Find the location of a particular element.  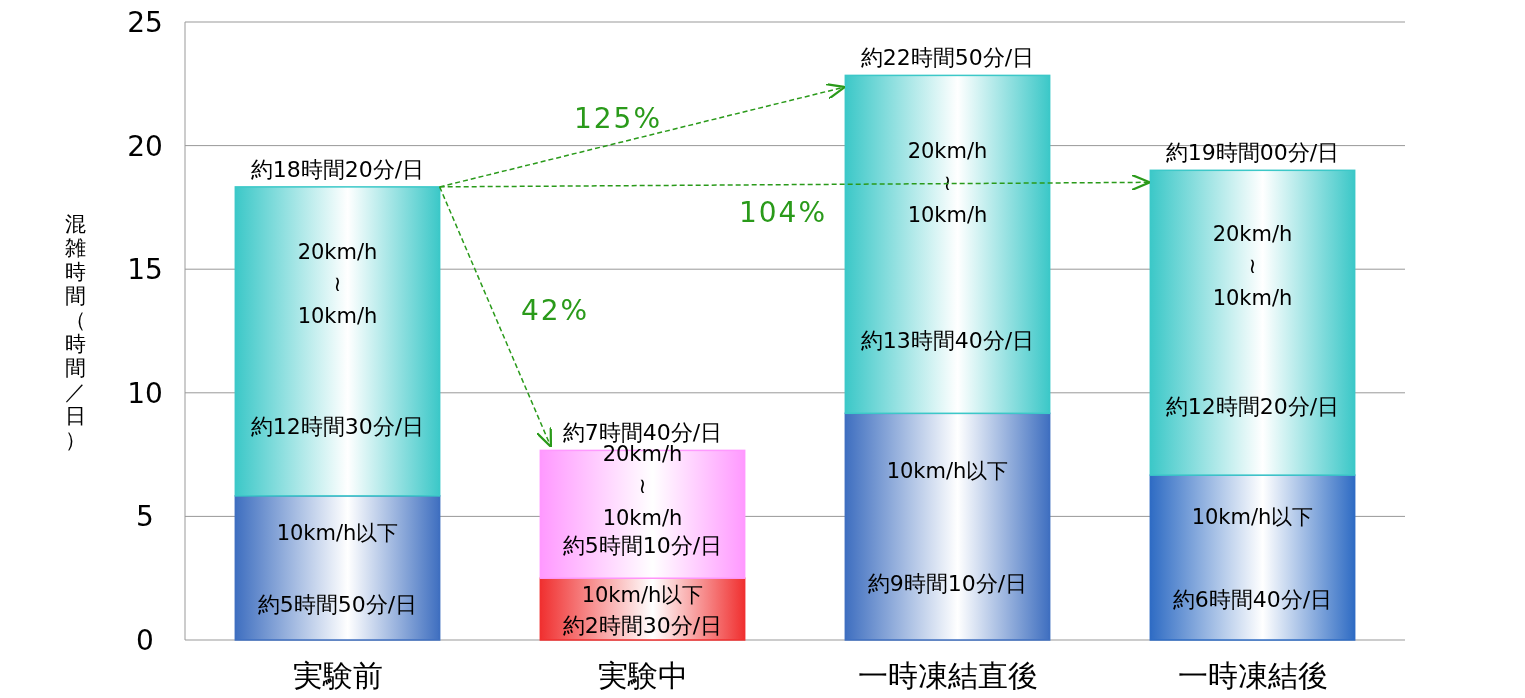

y-tick-label: 10 is located at coordinates (145, 393).